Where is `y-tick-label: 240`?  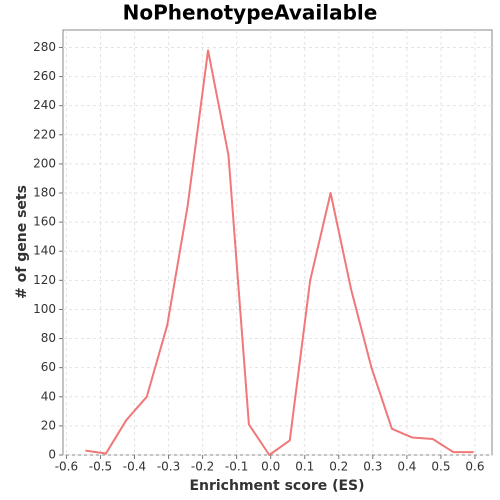 y-tick-label: 240 is located at coordinates (44, 105).